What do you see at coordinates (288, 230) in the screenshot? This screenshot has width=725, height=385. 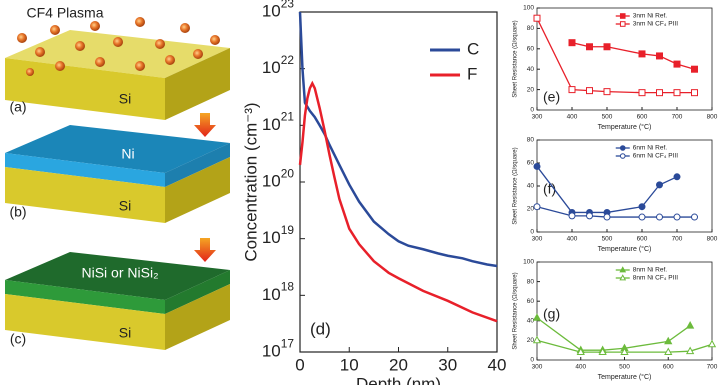 I see `exponent: 19` at bounding box center [288, 230].